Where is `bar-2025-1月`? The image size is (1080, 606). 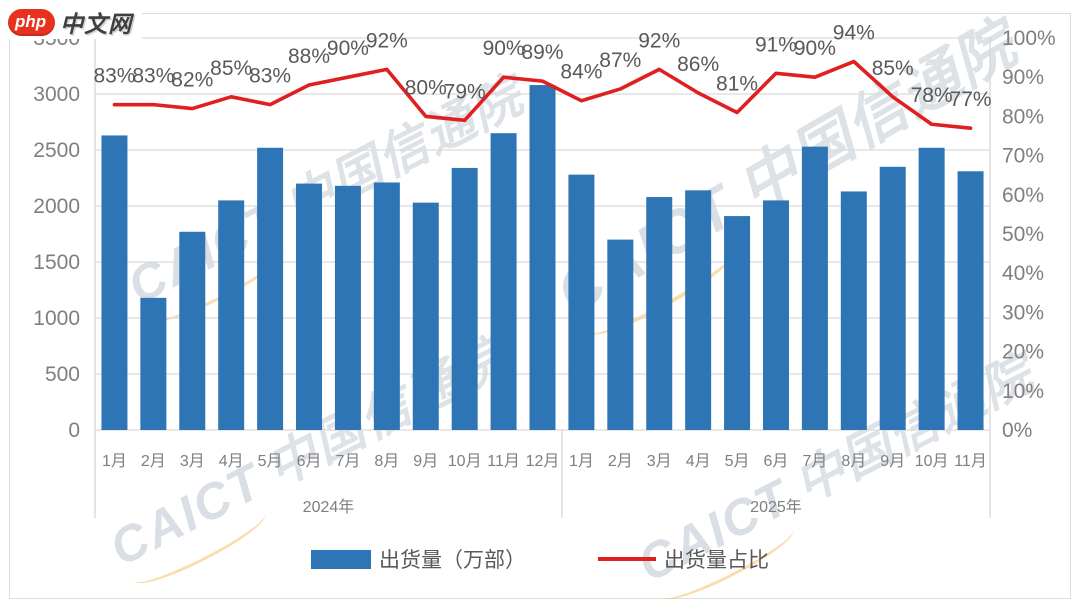
bar-2025-1月 is located at coordinates (581, 302).